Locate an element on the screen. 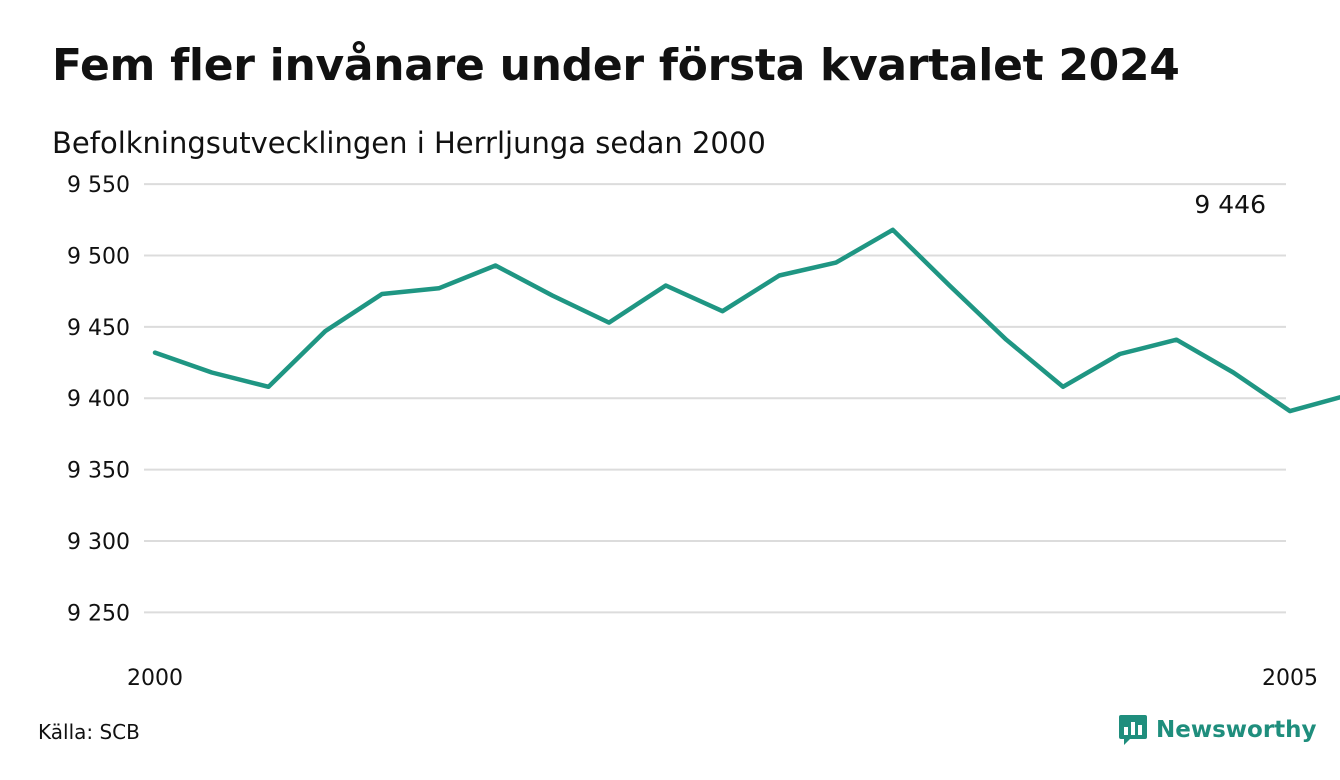  y-tick-label: 9 350 is located at coordinates (98, 471).